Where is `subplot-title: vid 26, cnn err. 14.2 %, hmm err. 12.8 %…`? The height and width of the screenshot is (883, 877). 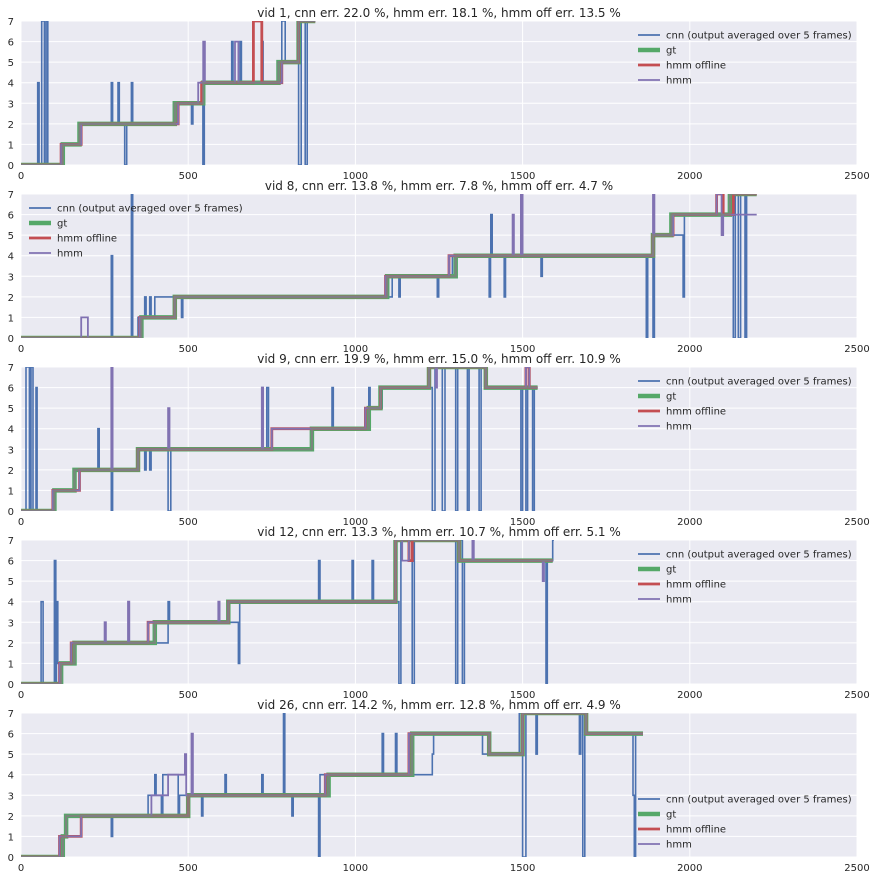 subplot-title: vid 26, cnn err. 14.2 %, hmm err. 12.8 %… is located at coordinates (439, 705).